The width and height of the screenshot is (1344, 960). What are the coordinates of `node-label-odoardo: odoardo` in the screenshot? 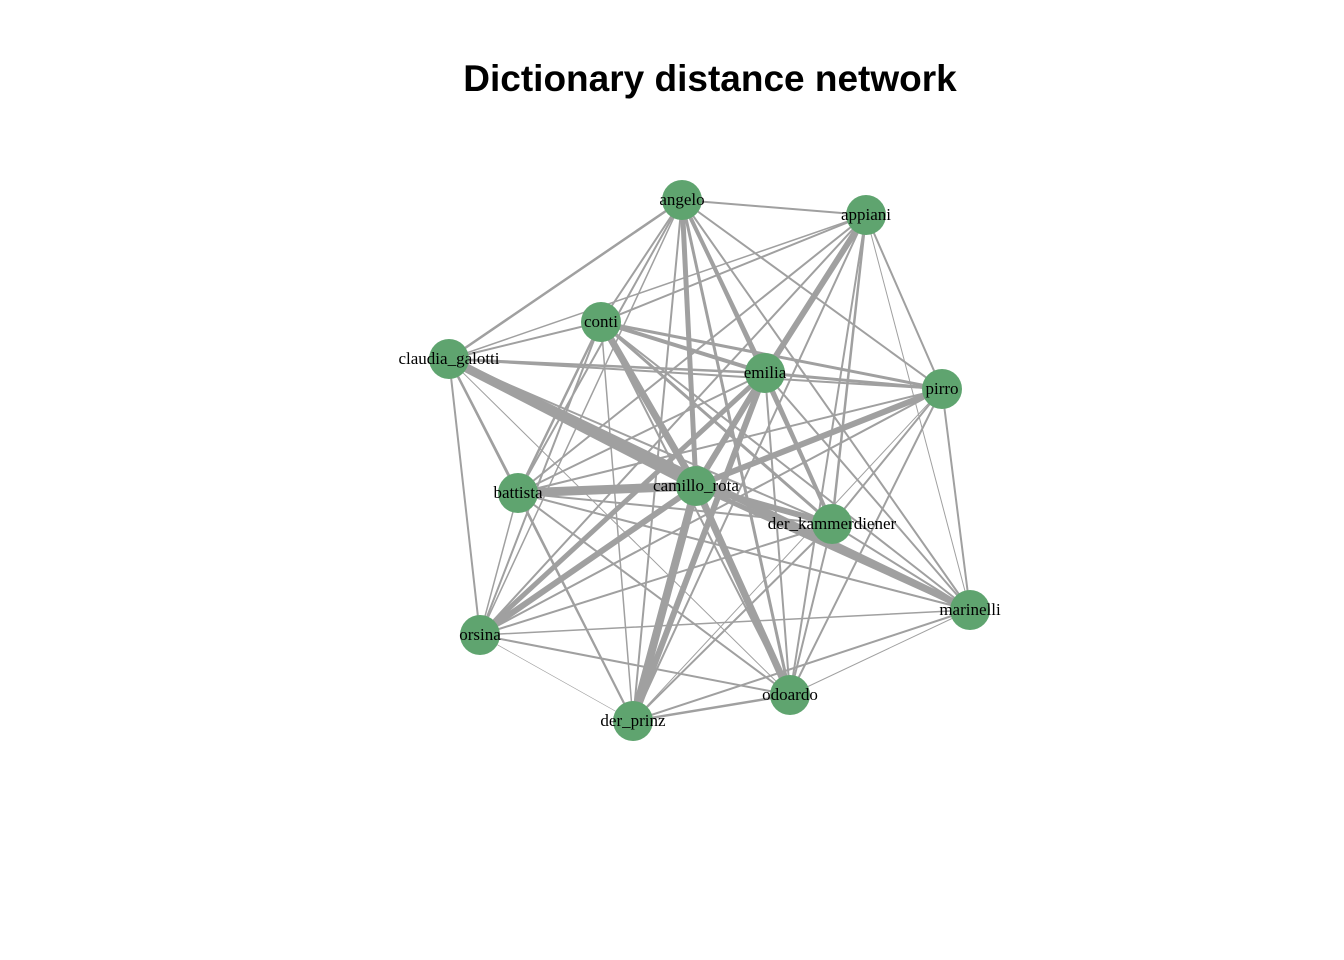 It's located at (790, 694).